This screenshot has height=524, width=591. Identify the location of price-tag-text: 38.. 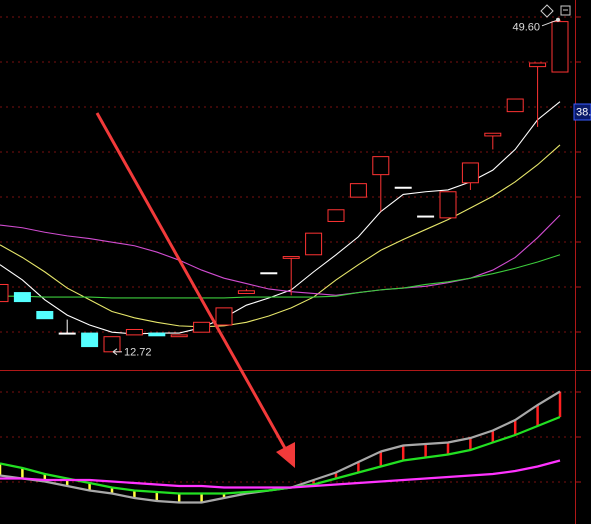
(583, 112).